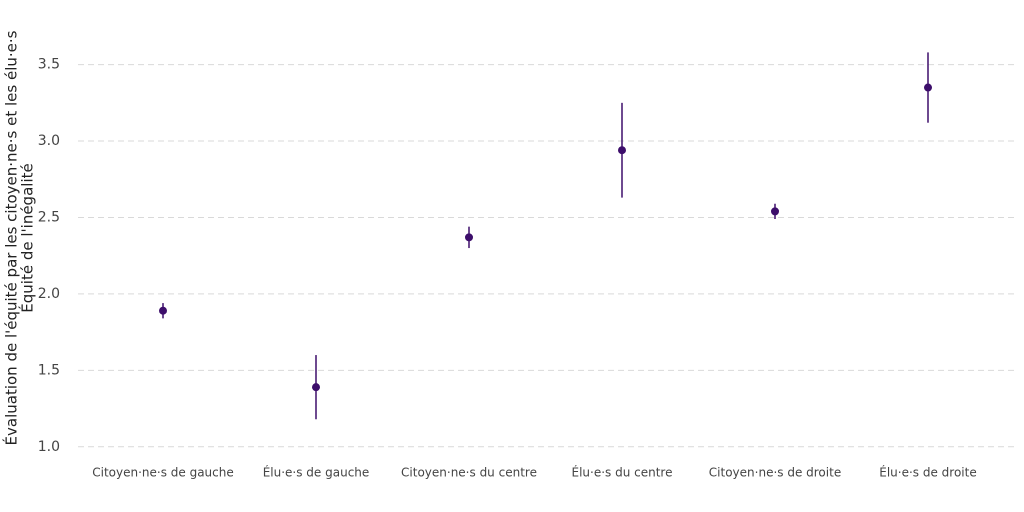 Image resolution: width=1024 pixels, height=512 pixels. I want to click on y-tick-label: 1.0, so click(49, 447).